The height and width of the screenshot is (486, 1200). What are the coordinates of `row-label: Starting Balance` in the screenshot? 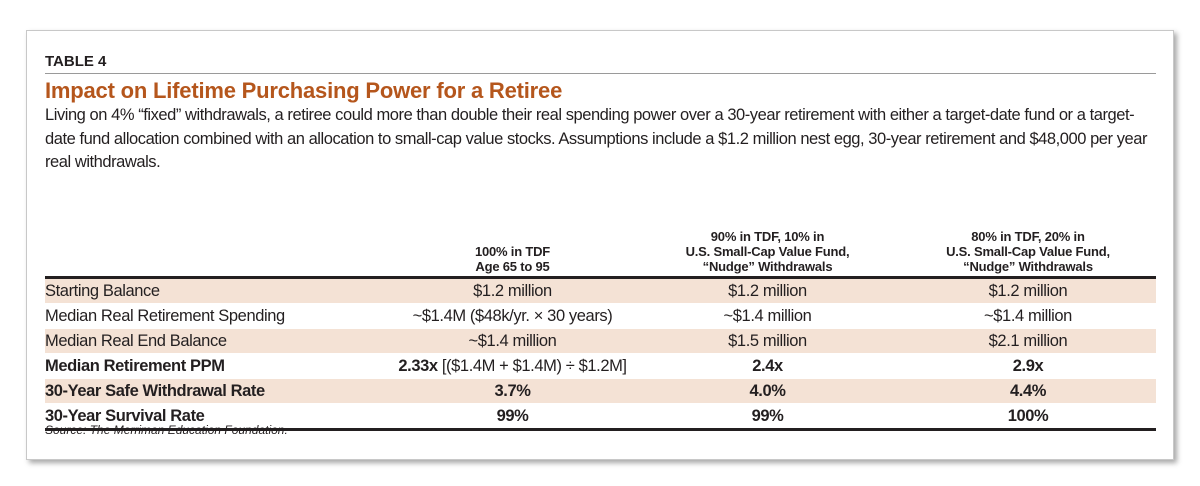 It's located at (217, 290).